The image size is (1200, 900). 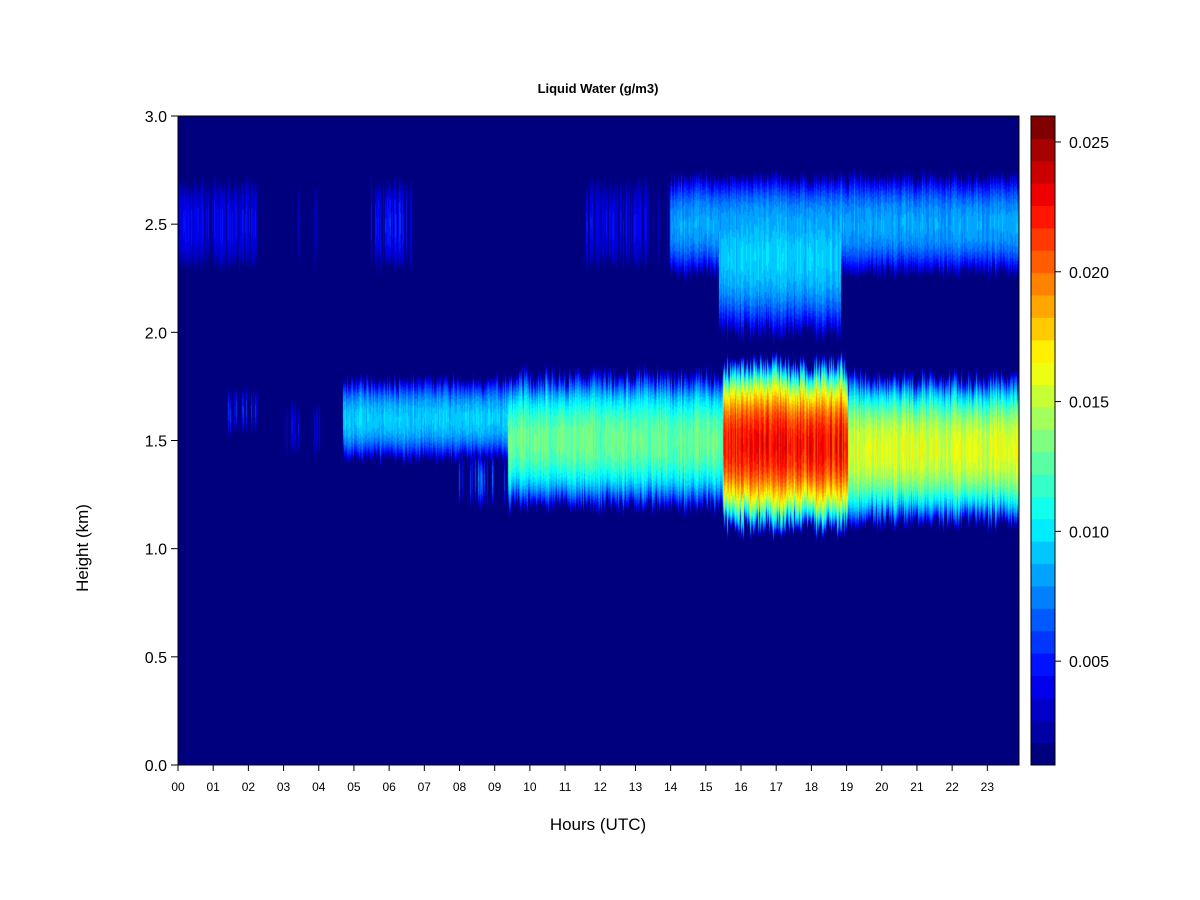 I want to click on colorbar-frame, so click(x=1043, y=440).